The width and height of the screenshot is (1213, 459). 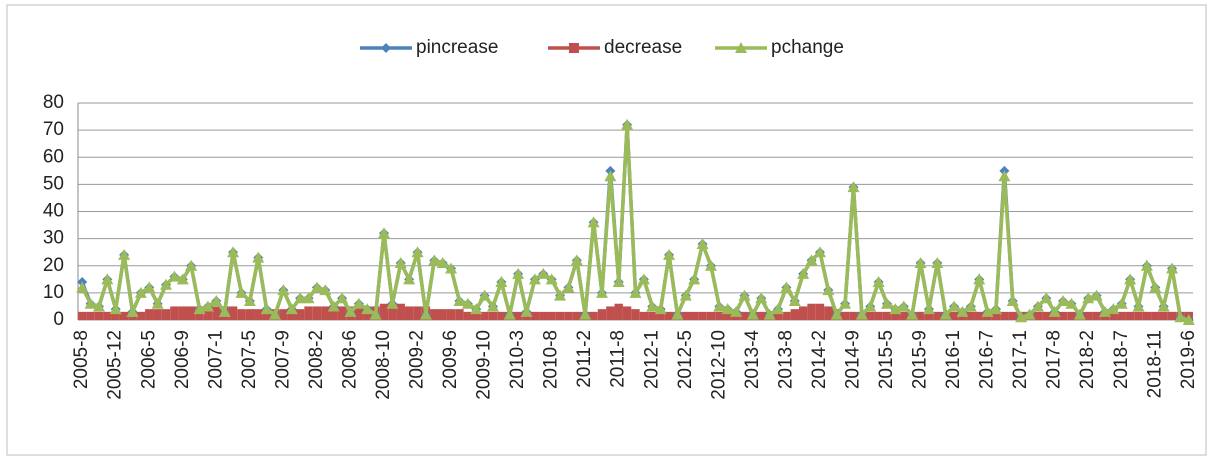 I want to click on x-tick-label: 2005-12, so click(x=115, y=365).